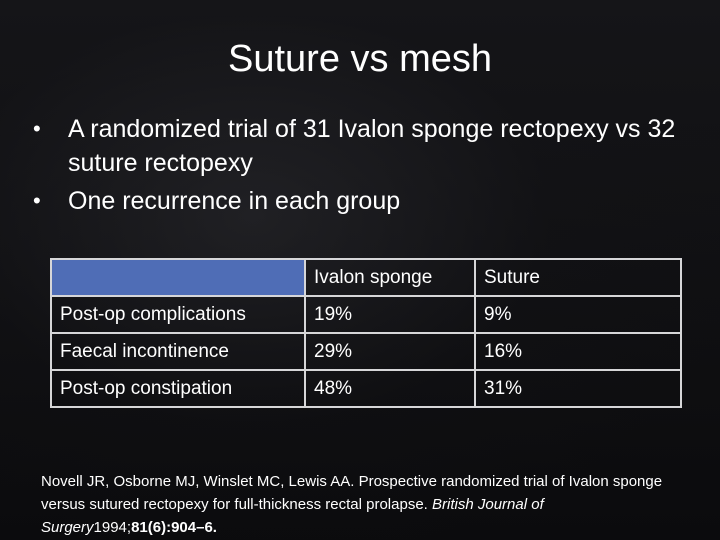 The height and width of the screenshot is (540, 720). Describe the element at coordinates (578, 388) in the screenshot. I see `table-cell: 31%` at that location.